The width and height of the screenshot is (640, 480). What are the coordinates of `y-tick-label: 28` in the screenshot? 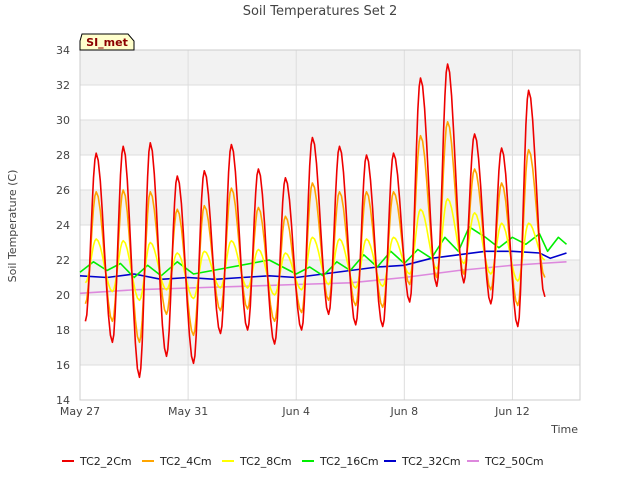 It's located at (63, 155).